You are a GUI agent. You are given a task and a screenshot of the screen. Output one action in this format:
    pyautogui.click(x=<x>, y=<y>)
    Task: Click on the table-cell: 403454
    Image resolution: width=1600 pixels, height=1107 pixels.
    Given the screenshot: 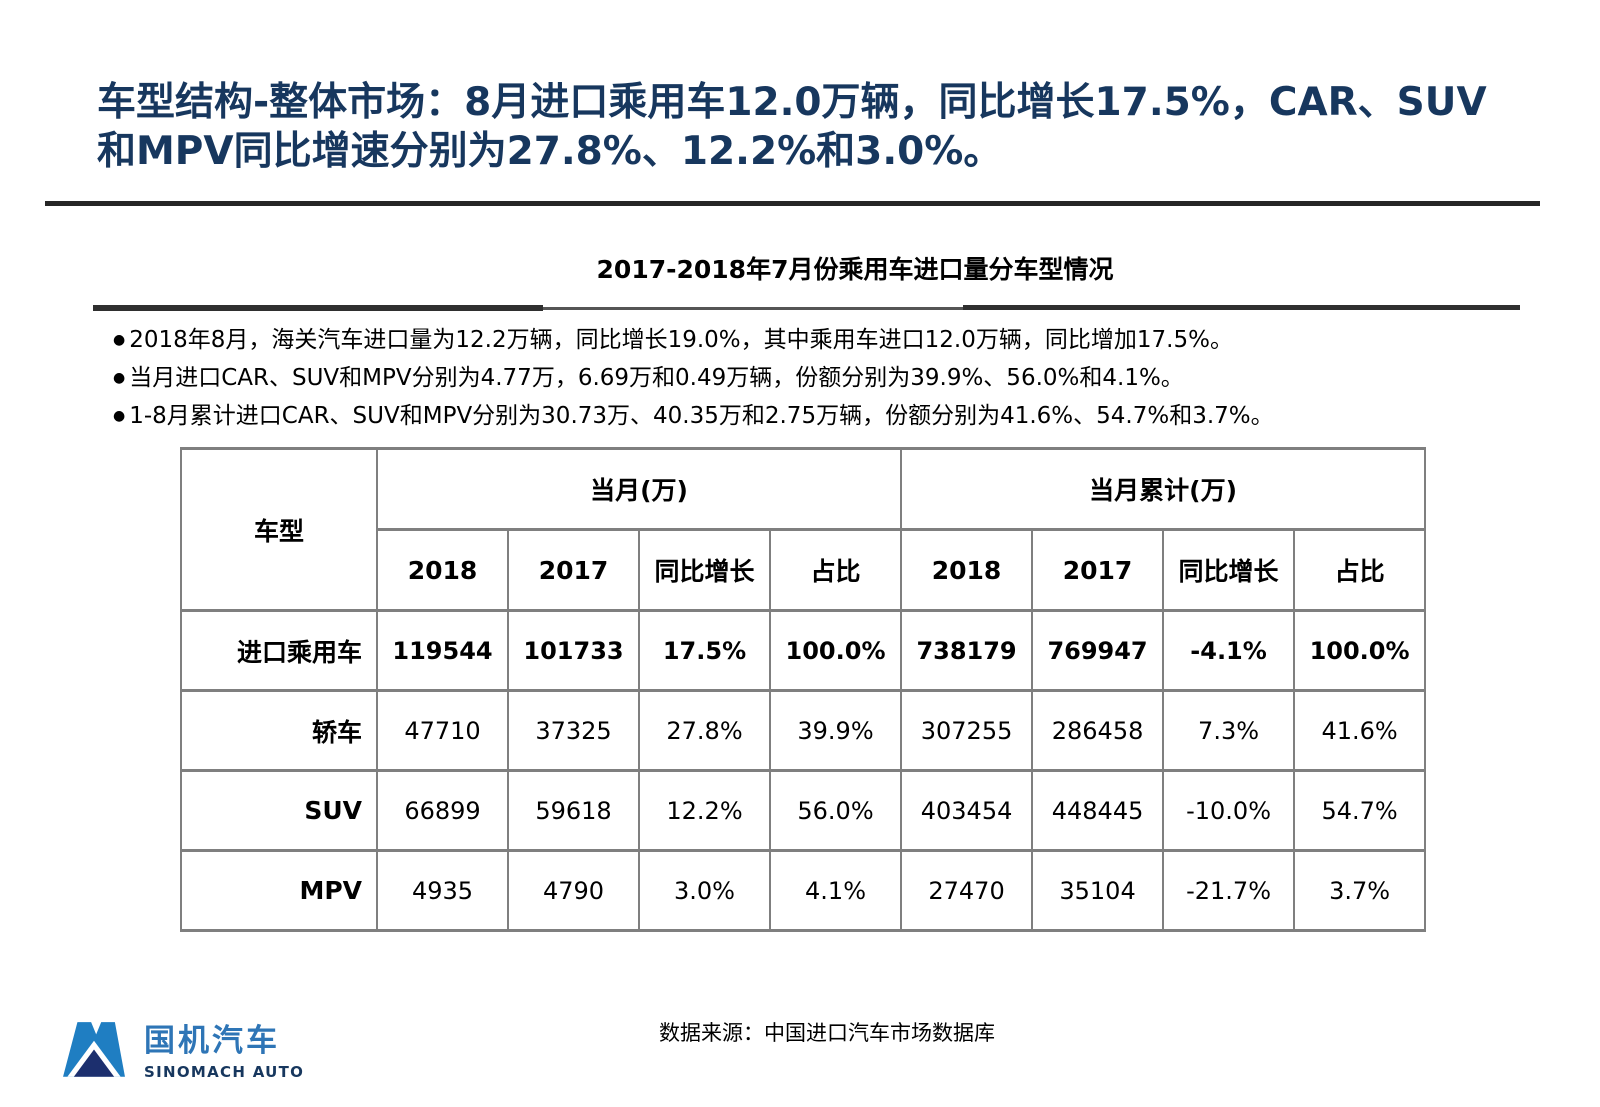 What is the action you would take?
    pyautogui.click(x=967, y=810)
    